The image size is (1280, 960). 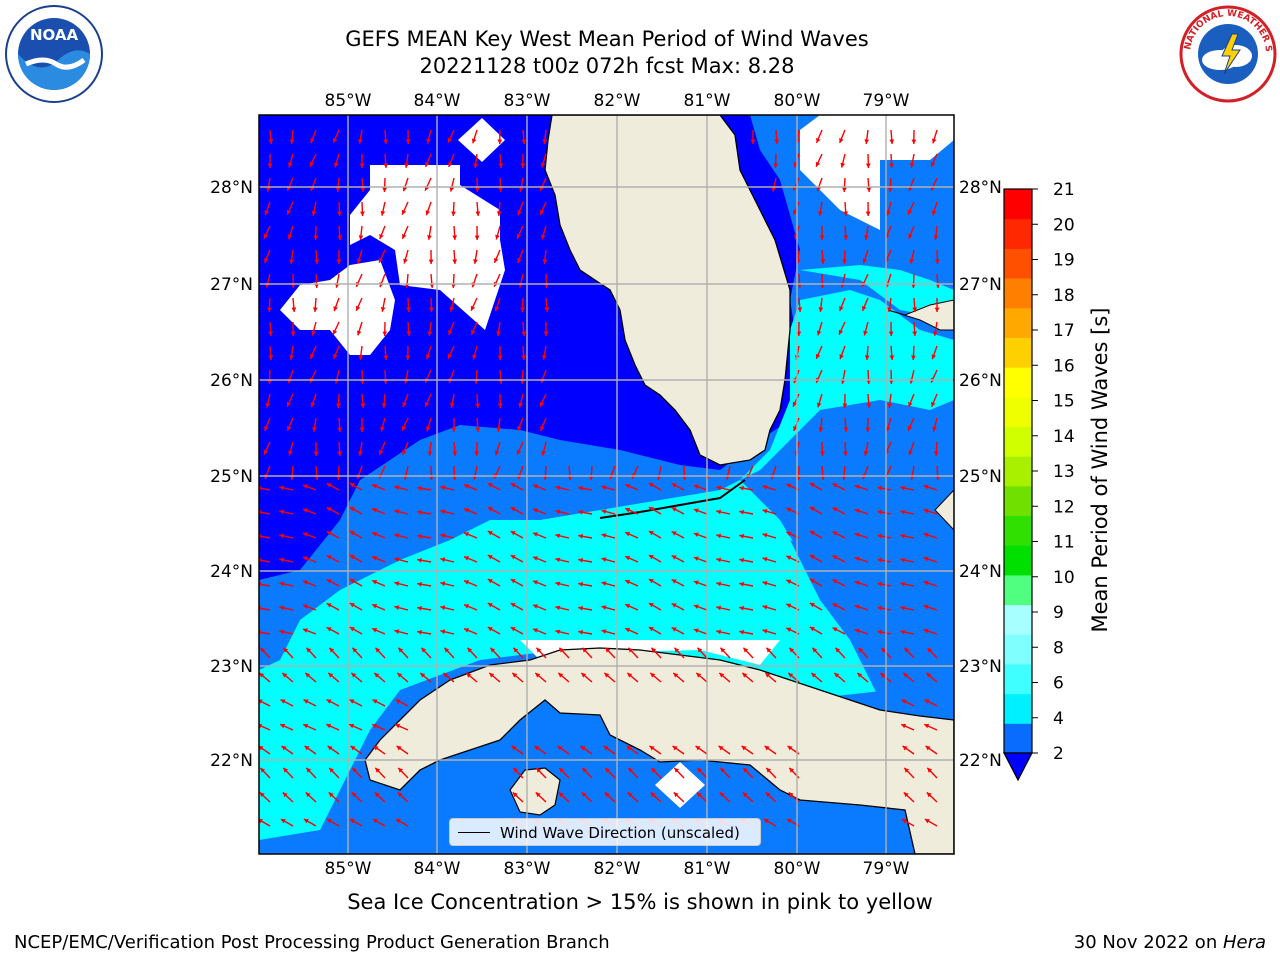 What do you see at coordinates (980, 572) in the screenshot?
I see `lat-tick-label: 24°N` at bounding box center [980, 572].